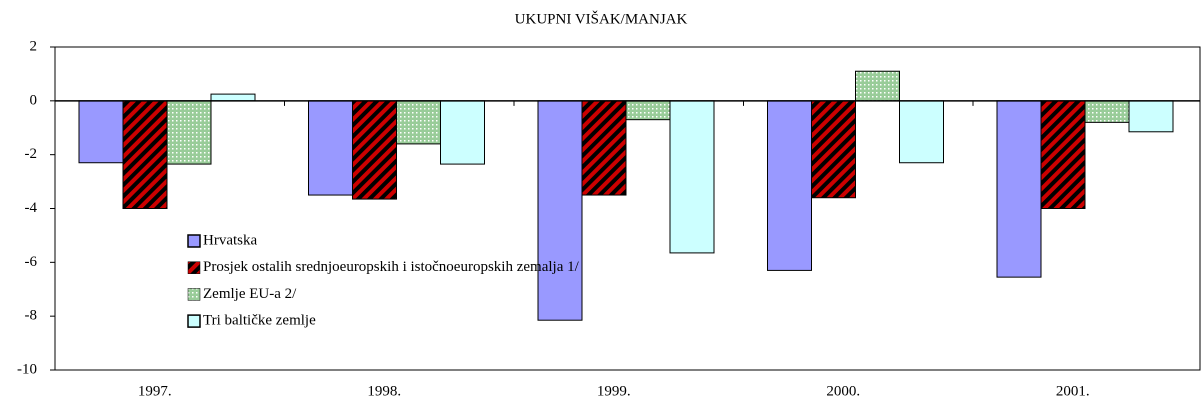  What do you see at coordinates (34, 100) in the screenshot?
I see `y-tick-label: 0` at bounding box center [34, 100].